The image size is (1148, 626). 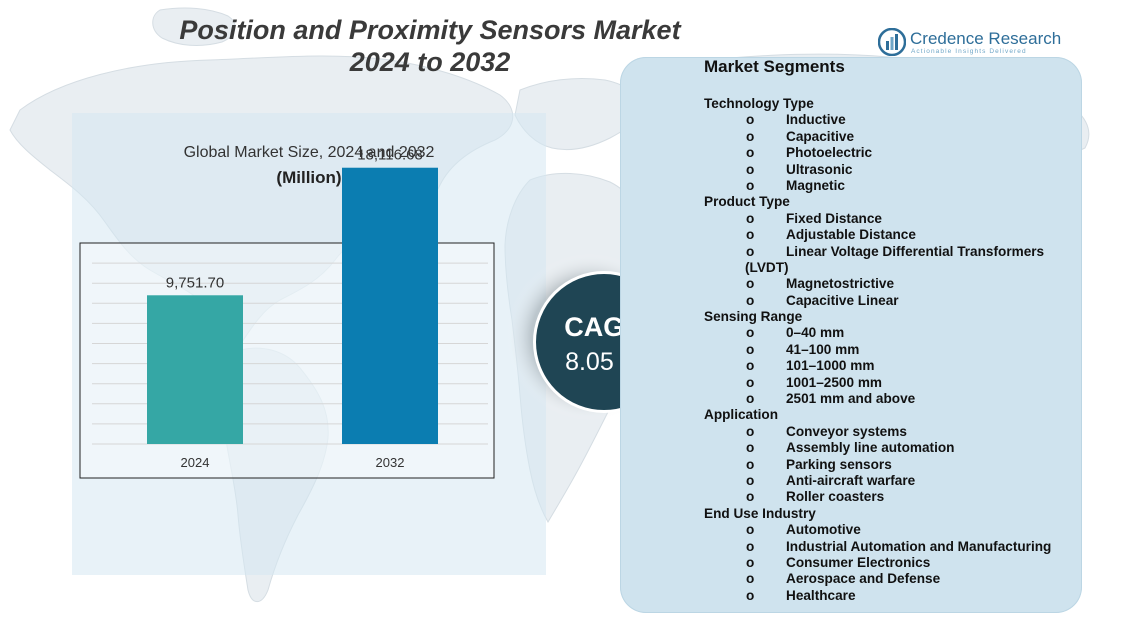 I want to click on list-item-text: Industrial Automation and Manufacturing, so click(x=919, y=546).